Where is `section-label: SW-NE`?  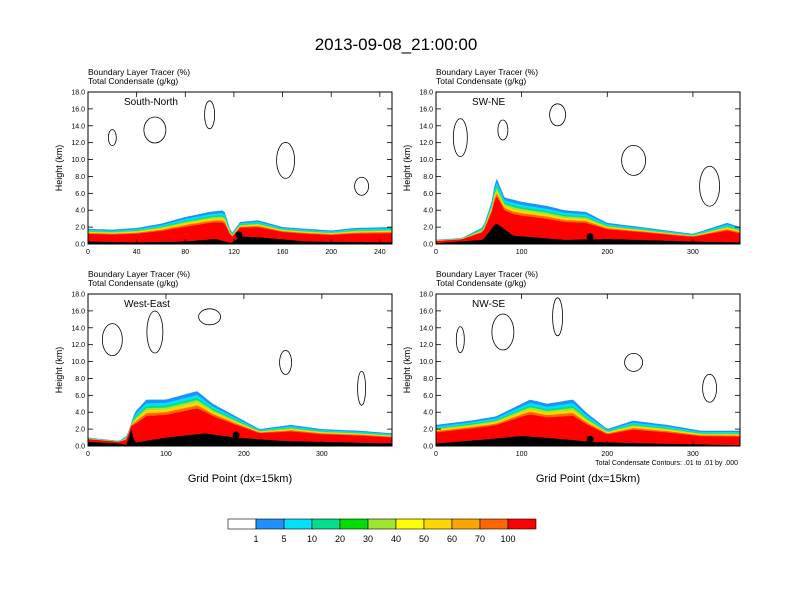 section-label: SW-NE is located at coordinates (488, 102).